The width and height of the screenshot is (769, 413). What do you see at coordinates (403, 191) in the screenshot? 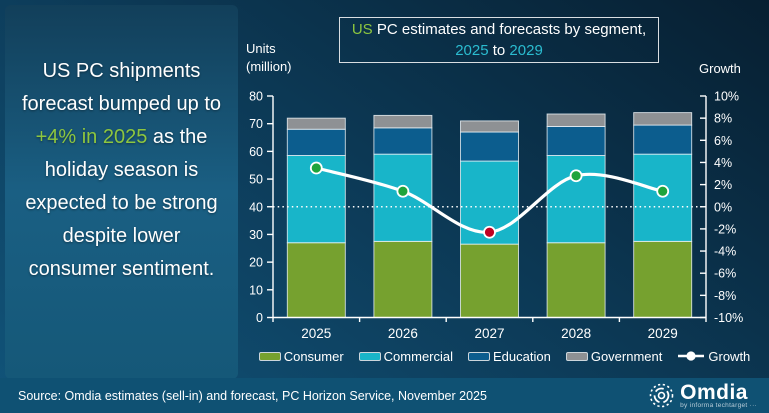
I see `growth-marker-2026` at bounding box center [403, 191].